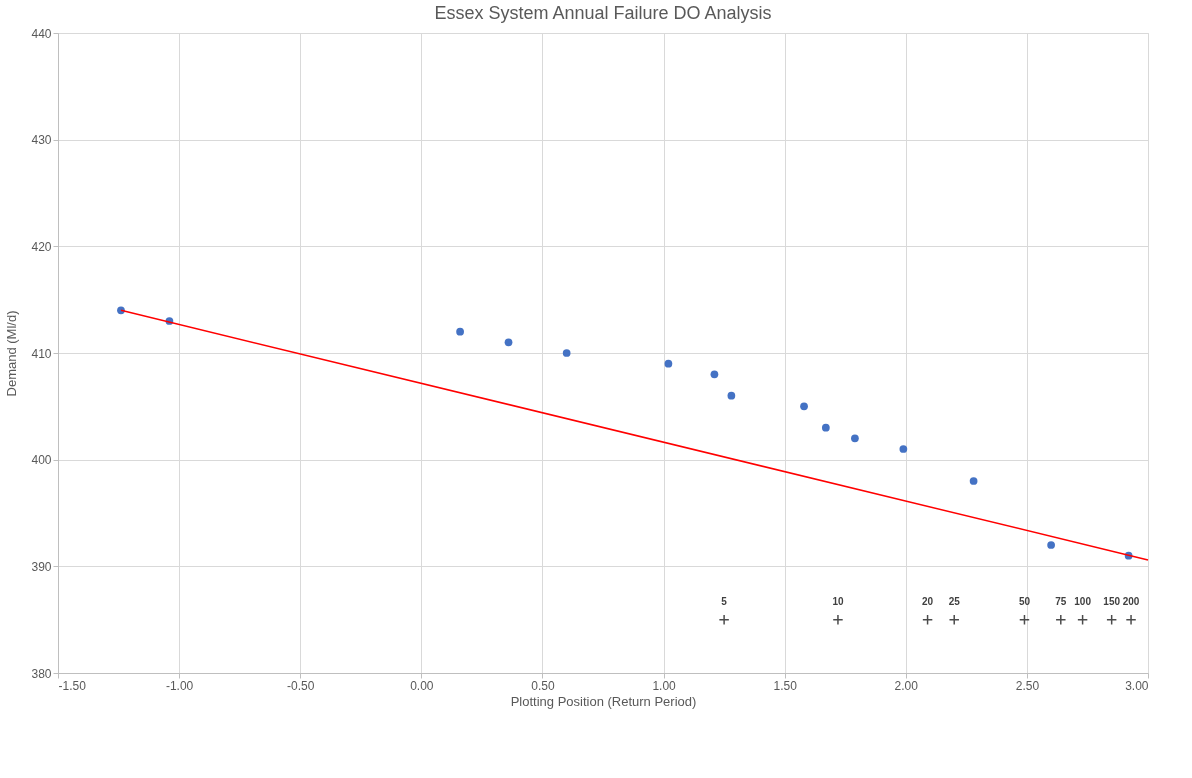 The width and height of the screenshot is (1192, 778). I want to click on annotation: 20, so click(928, 601).